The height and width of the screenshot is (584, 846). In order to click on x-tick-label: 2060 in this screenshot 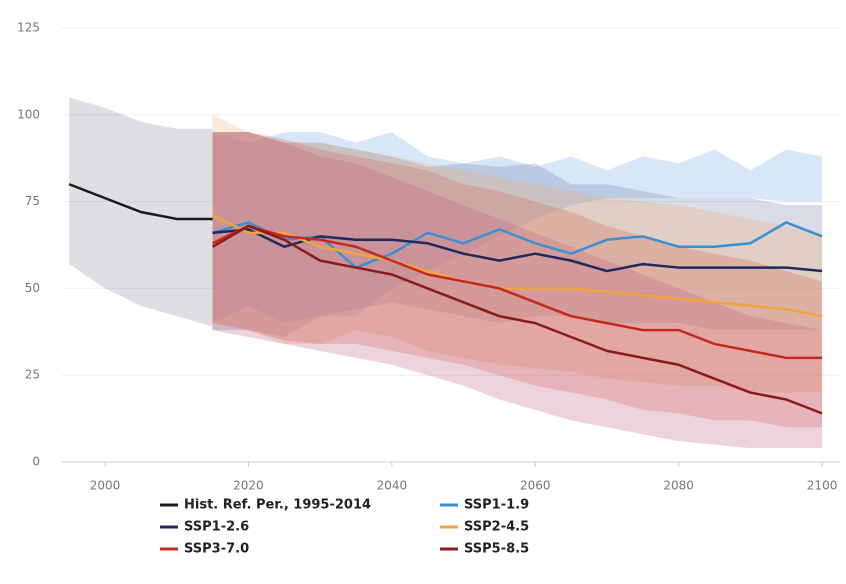, I will do `click(535, 486)`.